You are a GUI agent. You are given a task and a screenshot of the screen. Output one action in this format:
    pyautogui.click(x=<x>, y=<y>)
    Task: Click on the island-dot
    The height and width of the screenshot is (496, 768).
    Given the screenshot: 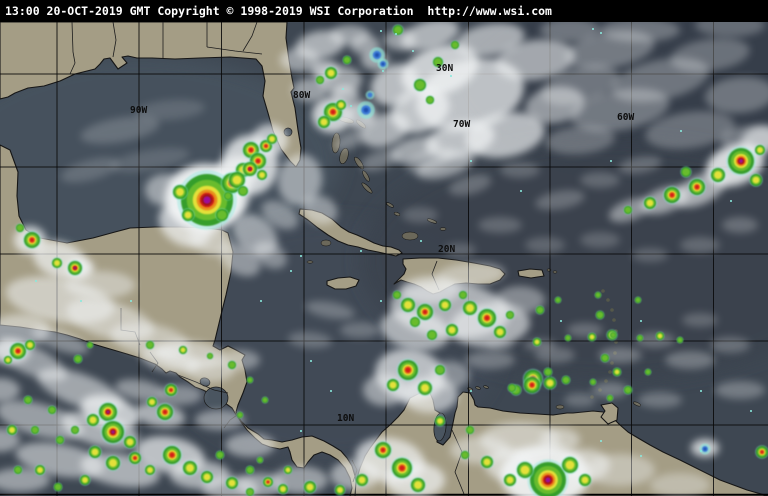 What is the action you would take?
    pyautogui.click(x=610, y=372)
    